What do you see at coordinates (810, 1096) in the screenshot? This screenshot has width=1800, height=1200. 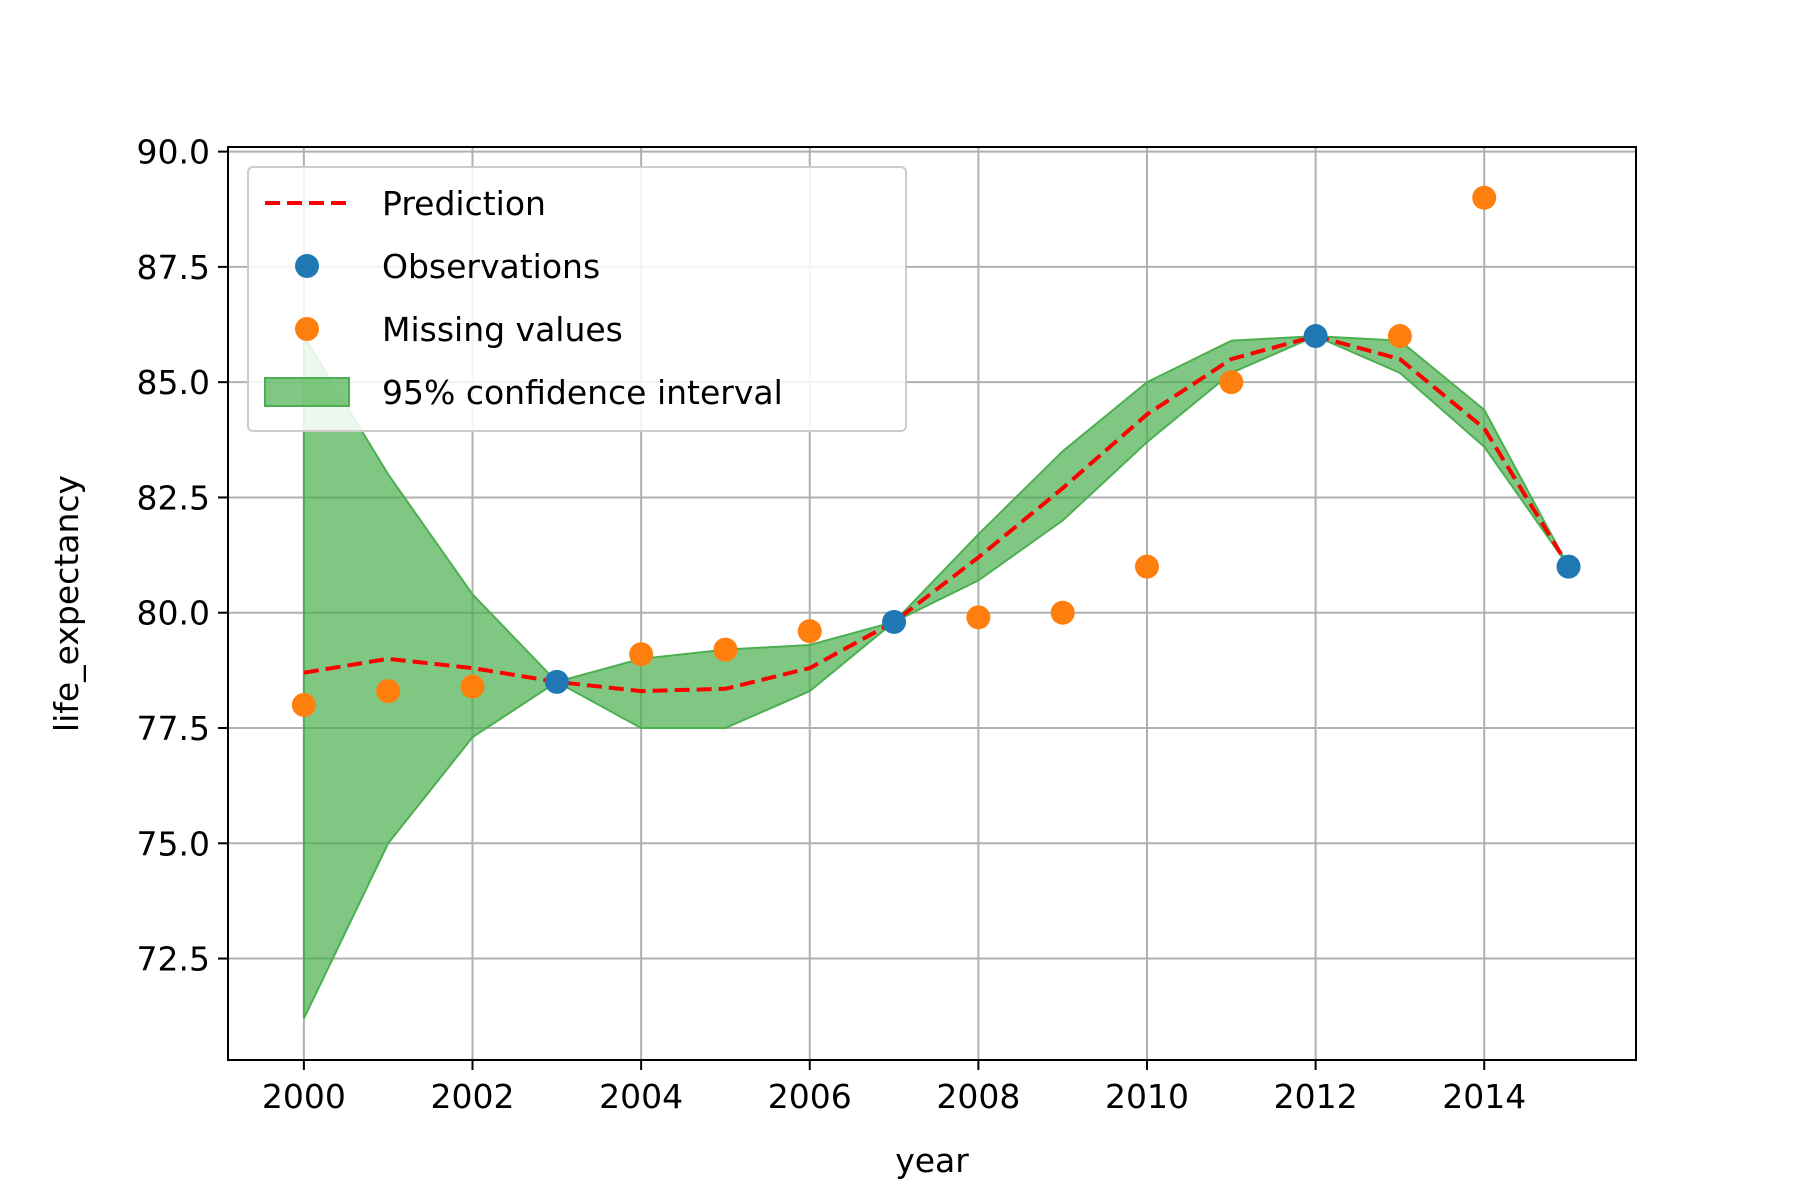 I see `x-tick-label: 2006` at bounding box center [810, 1096].